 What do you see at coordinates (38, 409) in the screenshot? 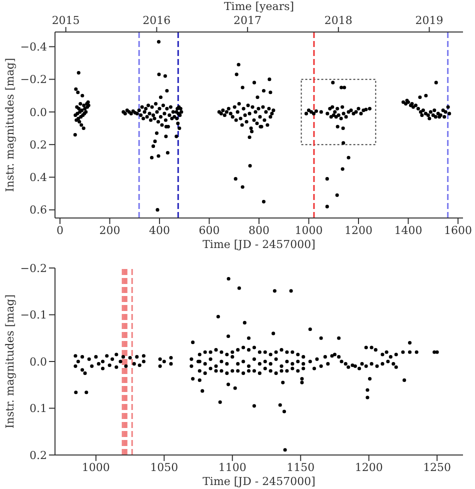
I see `y-tick-label: 0.1` at bounding box center [38, 409].